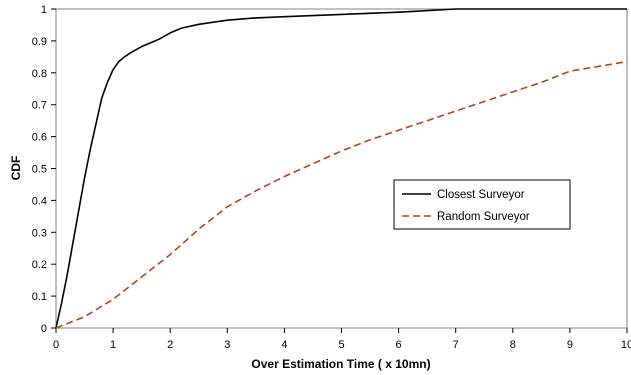 This screenshot has width=631, height=375. I want to click on x-tick-label: 7, so click(456, 345).